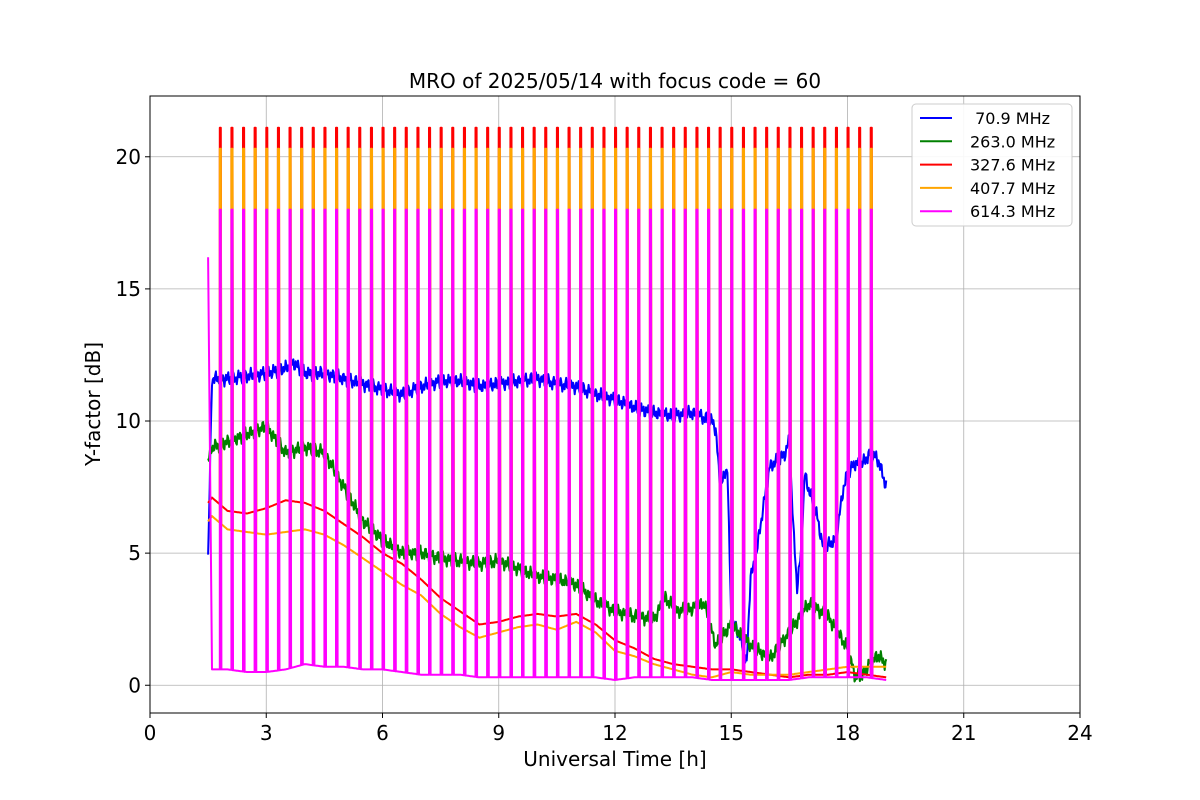 The image size is (1200, 800). I want to click on legend-box, so click(992, 165).